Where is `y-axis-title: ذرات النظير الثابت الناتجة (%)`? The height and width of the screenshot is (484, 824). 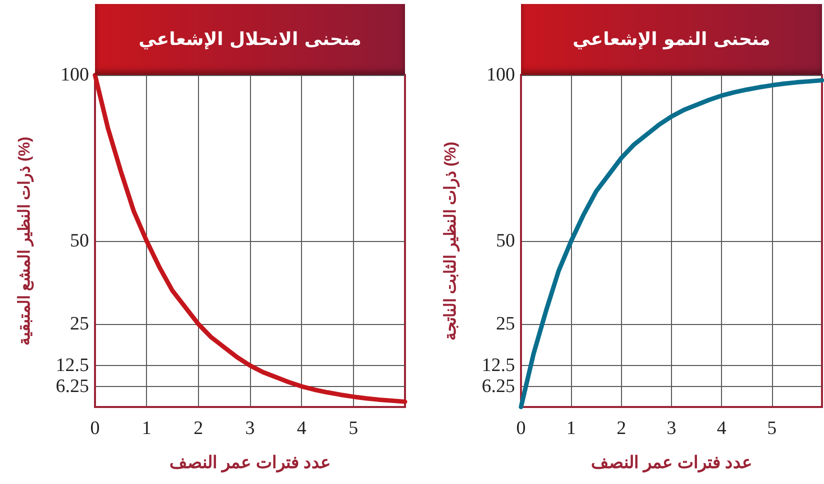
y-axis-title: ذرات النظير الثابت الناتجة (%) is located at coordinates (451, 241).